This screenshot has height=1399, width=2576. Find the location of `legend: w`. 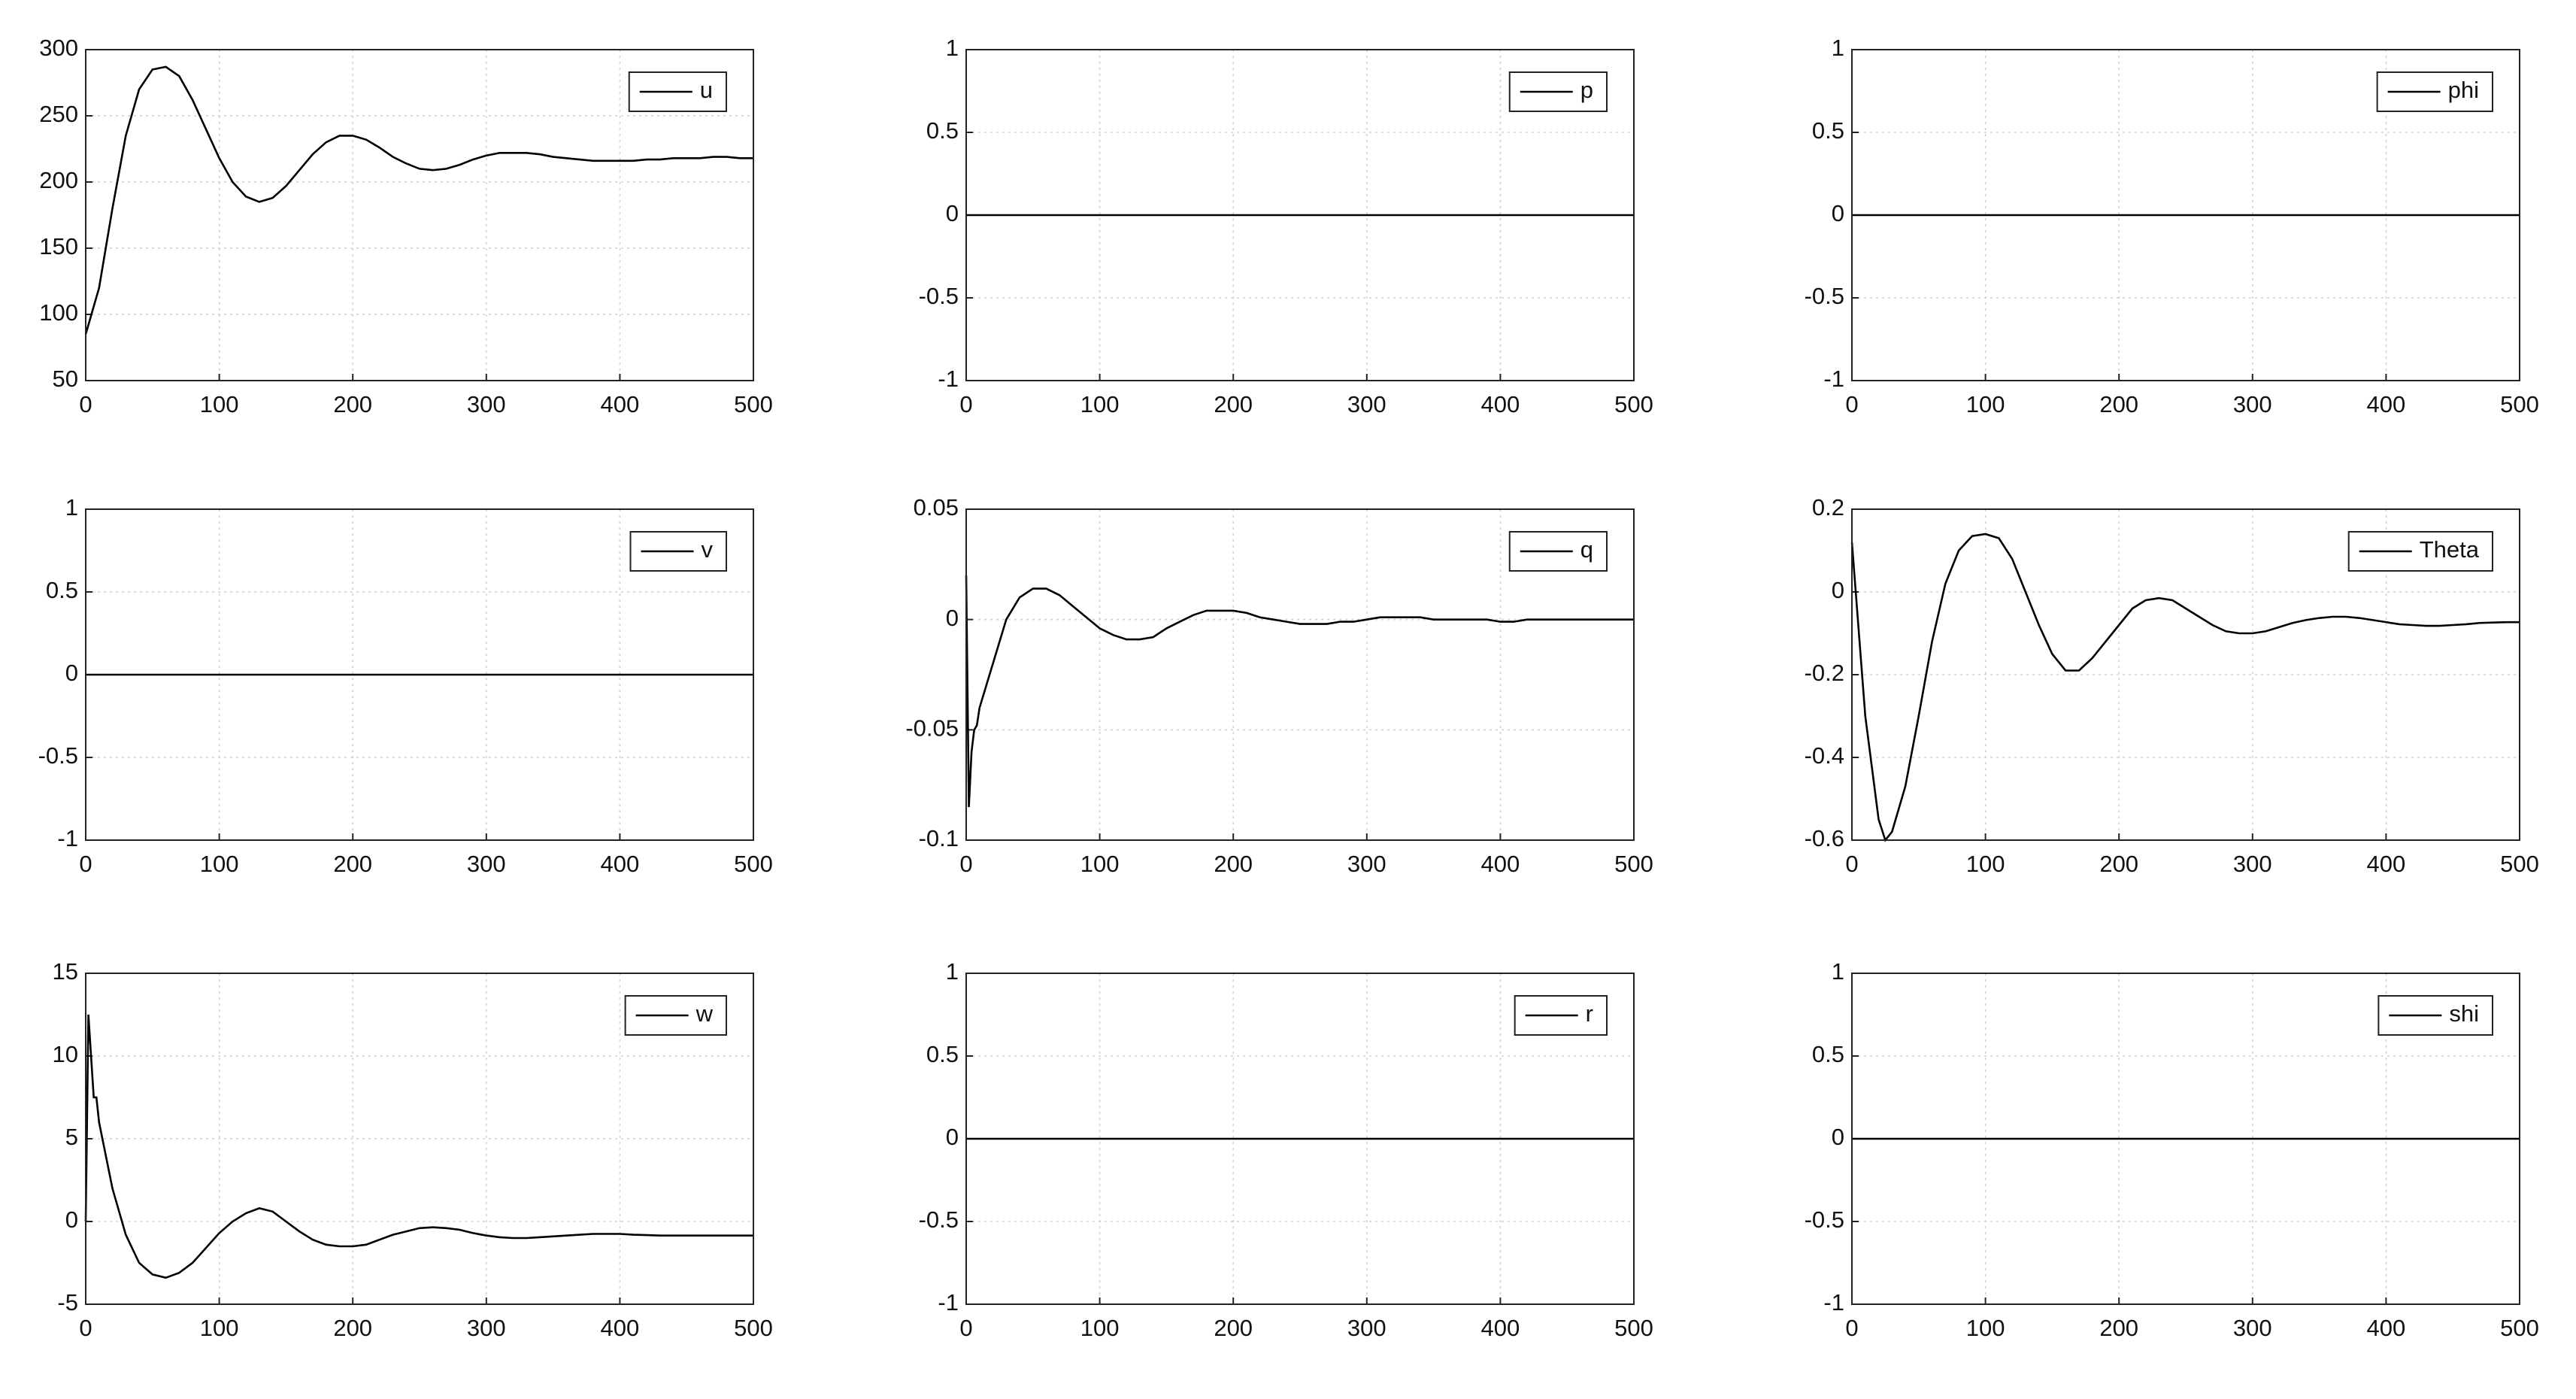

legend: w is located at coordinates (675, 1015).